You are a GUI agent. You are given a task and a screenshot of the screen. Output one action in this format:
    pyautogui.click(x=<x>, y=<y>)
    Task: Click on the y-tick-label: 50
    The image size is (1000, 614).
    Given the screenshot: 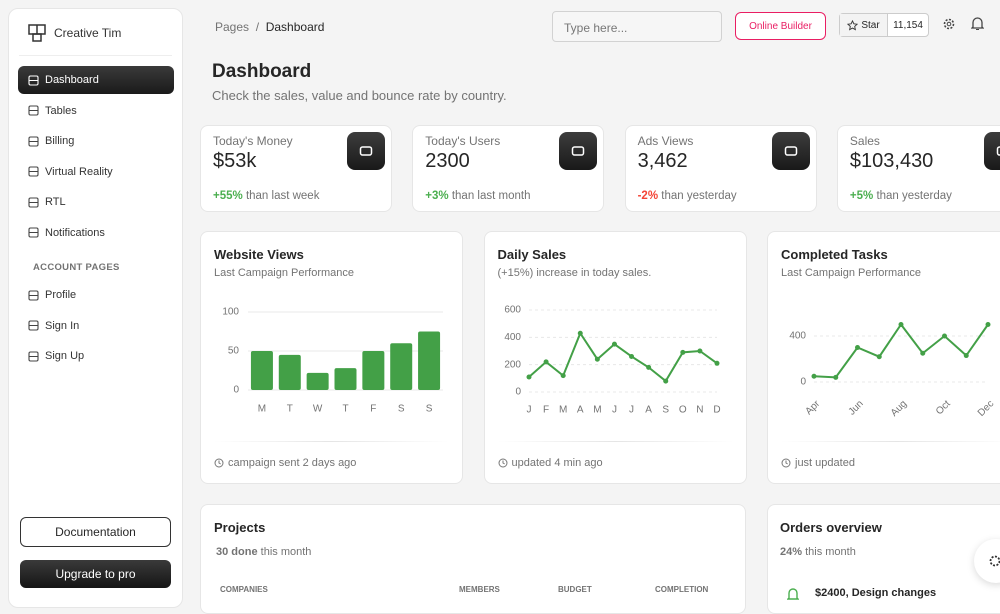 What is the action you would take?
    pyautogui.click(x=234, y=351)
    